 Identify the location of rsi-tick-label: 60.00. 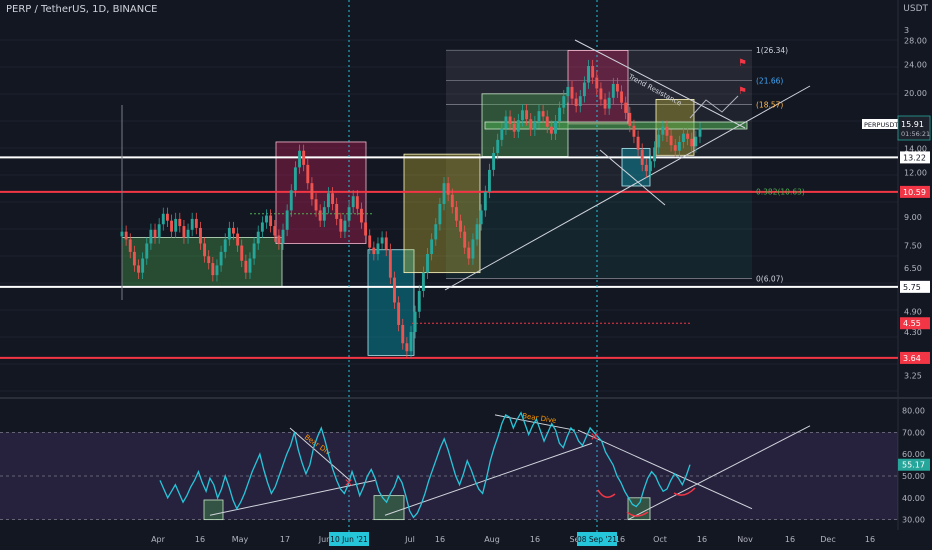
(913, 454).